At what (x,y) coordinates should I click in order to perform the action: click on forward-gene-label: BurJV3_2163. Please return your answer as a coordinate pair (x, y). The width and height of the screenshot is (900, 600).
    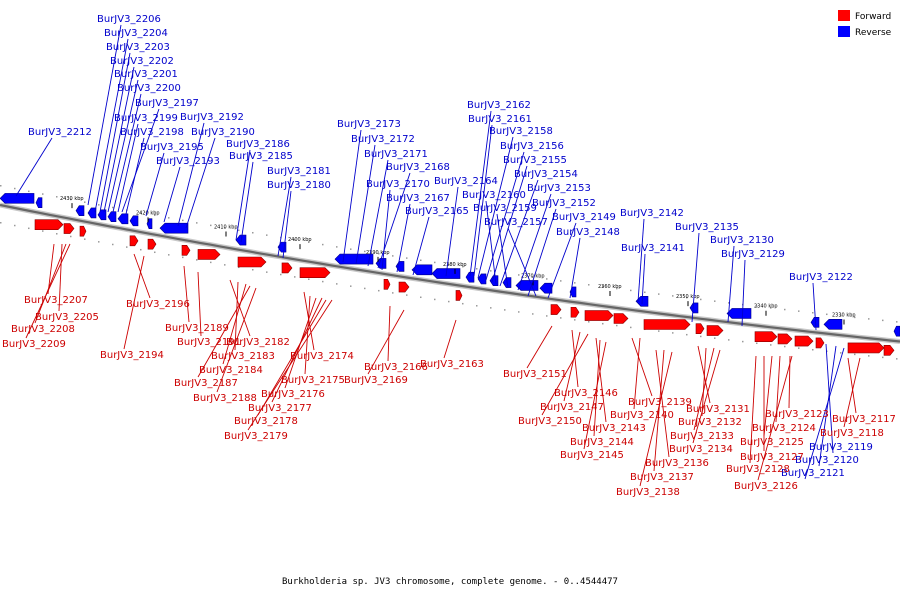
    Looking at the image, I should click on (452, 364).